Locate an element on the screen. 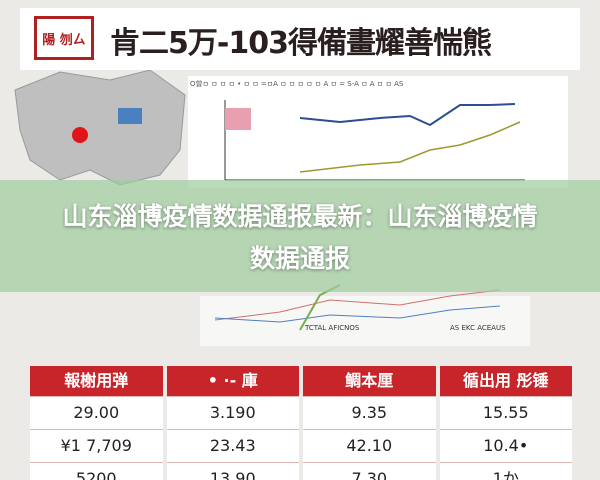 The image size is (600, 480). table-cell: 5200 is located at coordinates (96, 471).